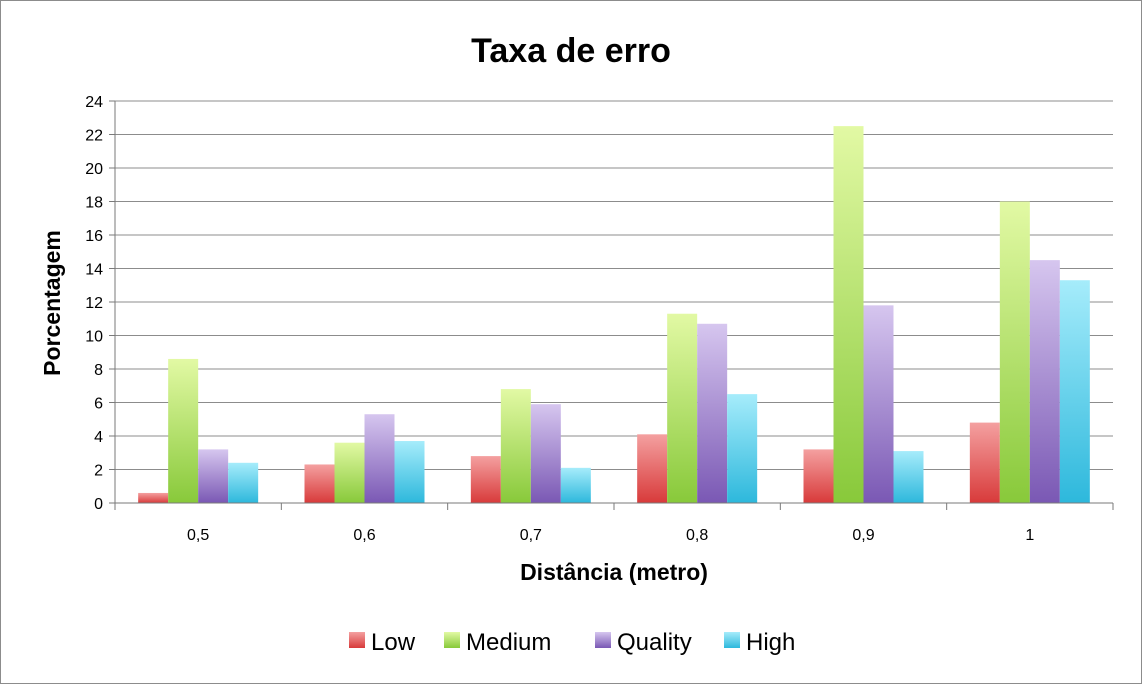  I want to click on y-tick-label: 12, so click(94, 303).